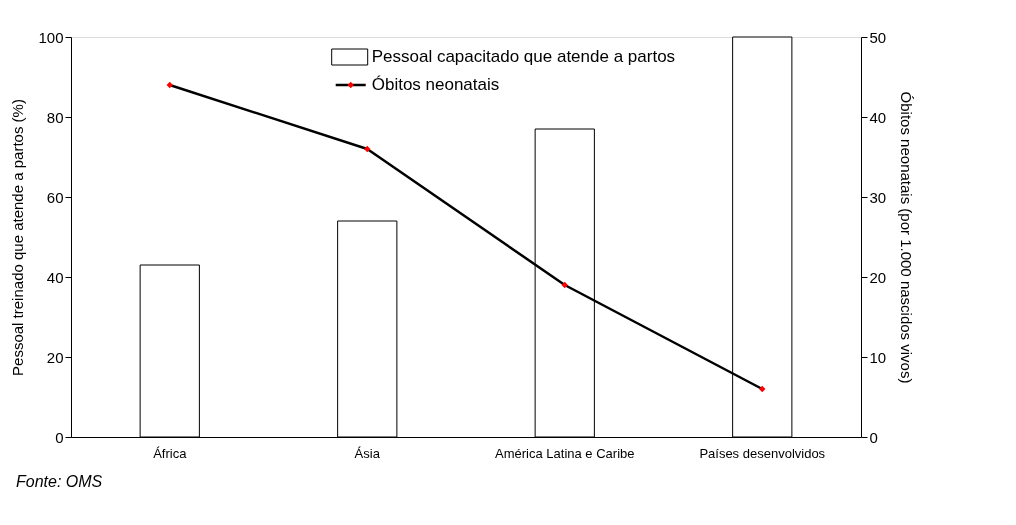  I want to click on y-tick-label: 0, so click(59, 437).